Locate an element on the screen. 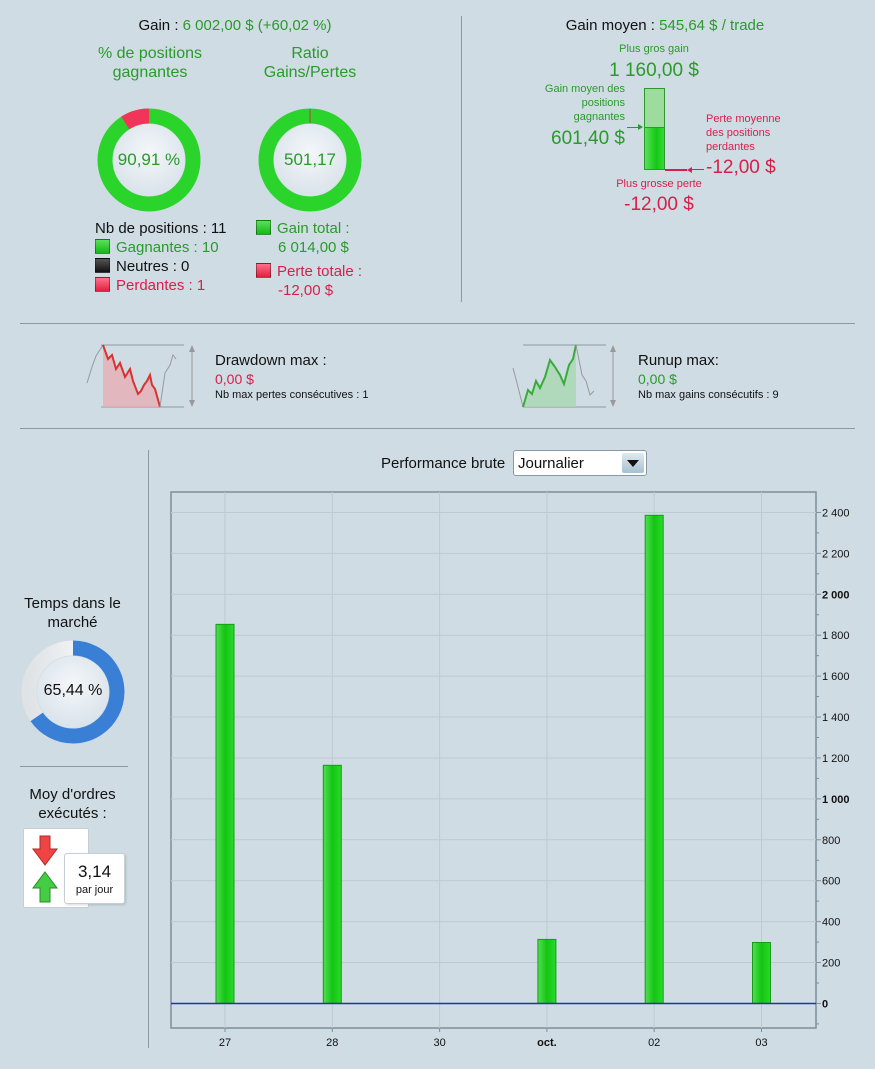 This screenshot has height=1069, width=875. positions-count: Nb de positions : 11 is located at coordinates (161, 228).